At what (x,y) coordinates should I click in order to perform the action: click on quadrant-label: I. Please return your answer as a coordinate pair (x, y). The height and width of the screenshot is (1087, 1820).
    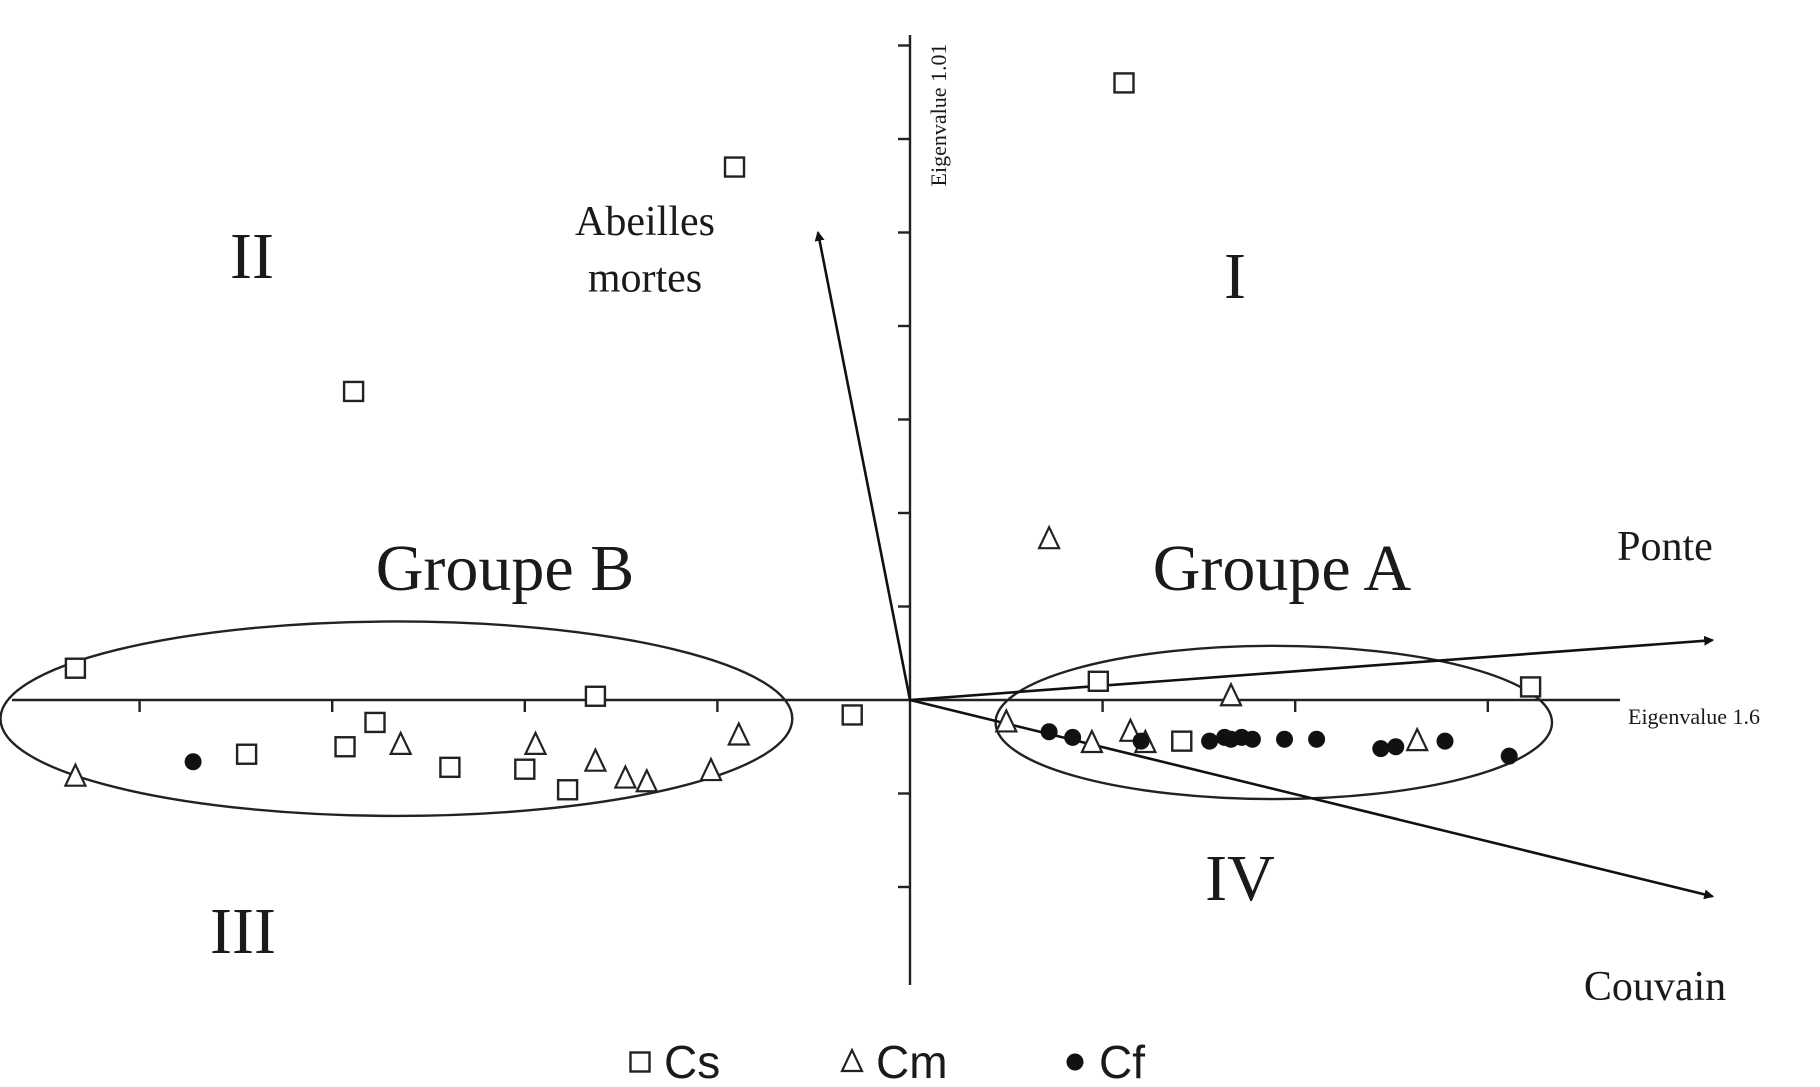
    Looking at the image, I should click on (1235, 276).